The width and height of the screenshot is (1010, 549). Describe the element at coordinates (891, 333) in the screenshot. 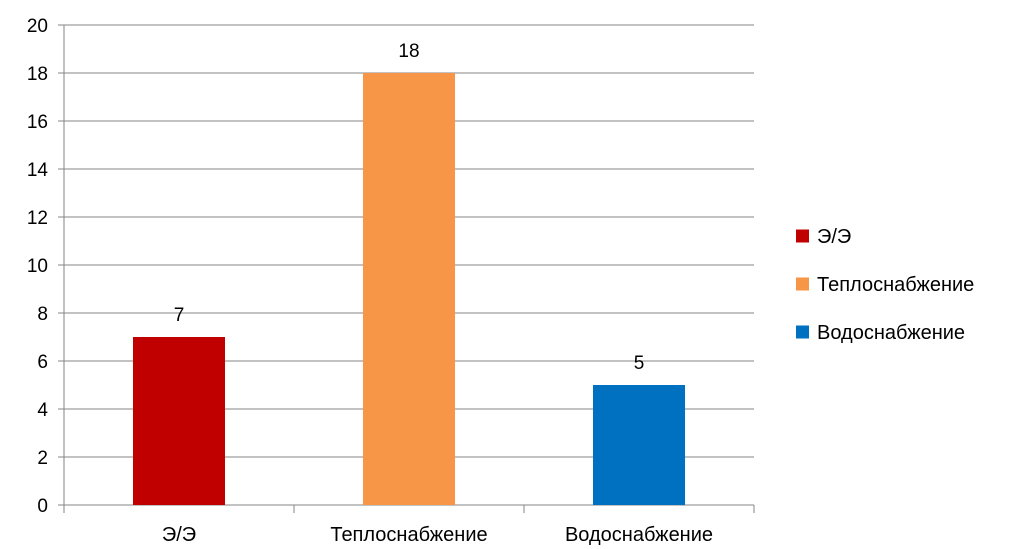

I see `legend-label: Водоснабжение` at that location.